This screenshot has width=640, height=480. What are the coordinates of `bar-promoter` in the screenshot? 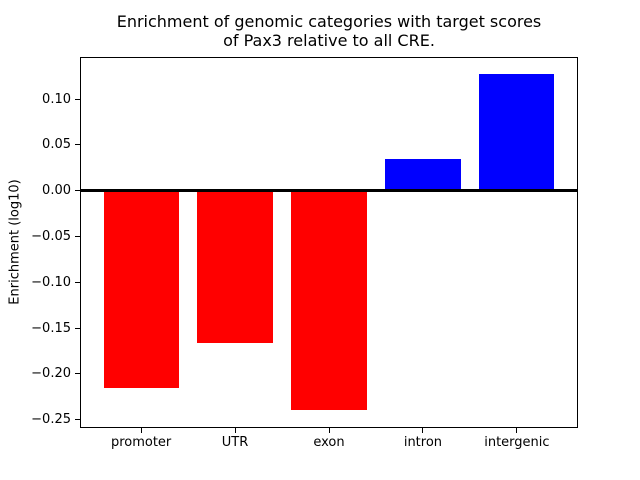 It's located at (141, 289).